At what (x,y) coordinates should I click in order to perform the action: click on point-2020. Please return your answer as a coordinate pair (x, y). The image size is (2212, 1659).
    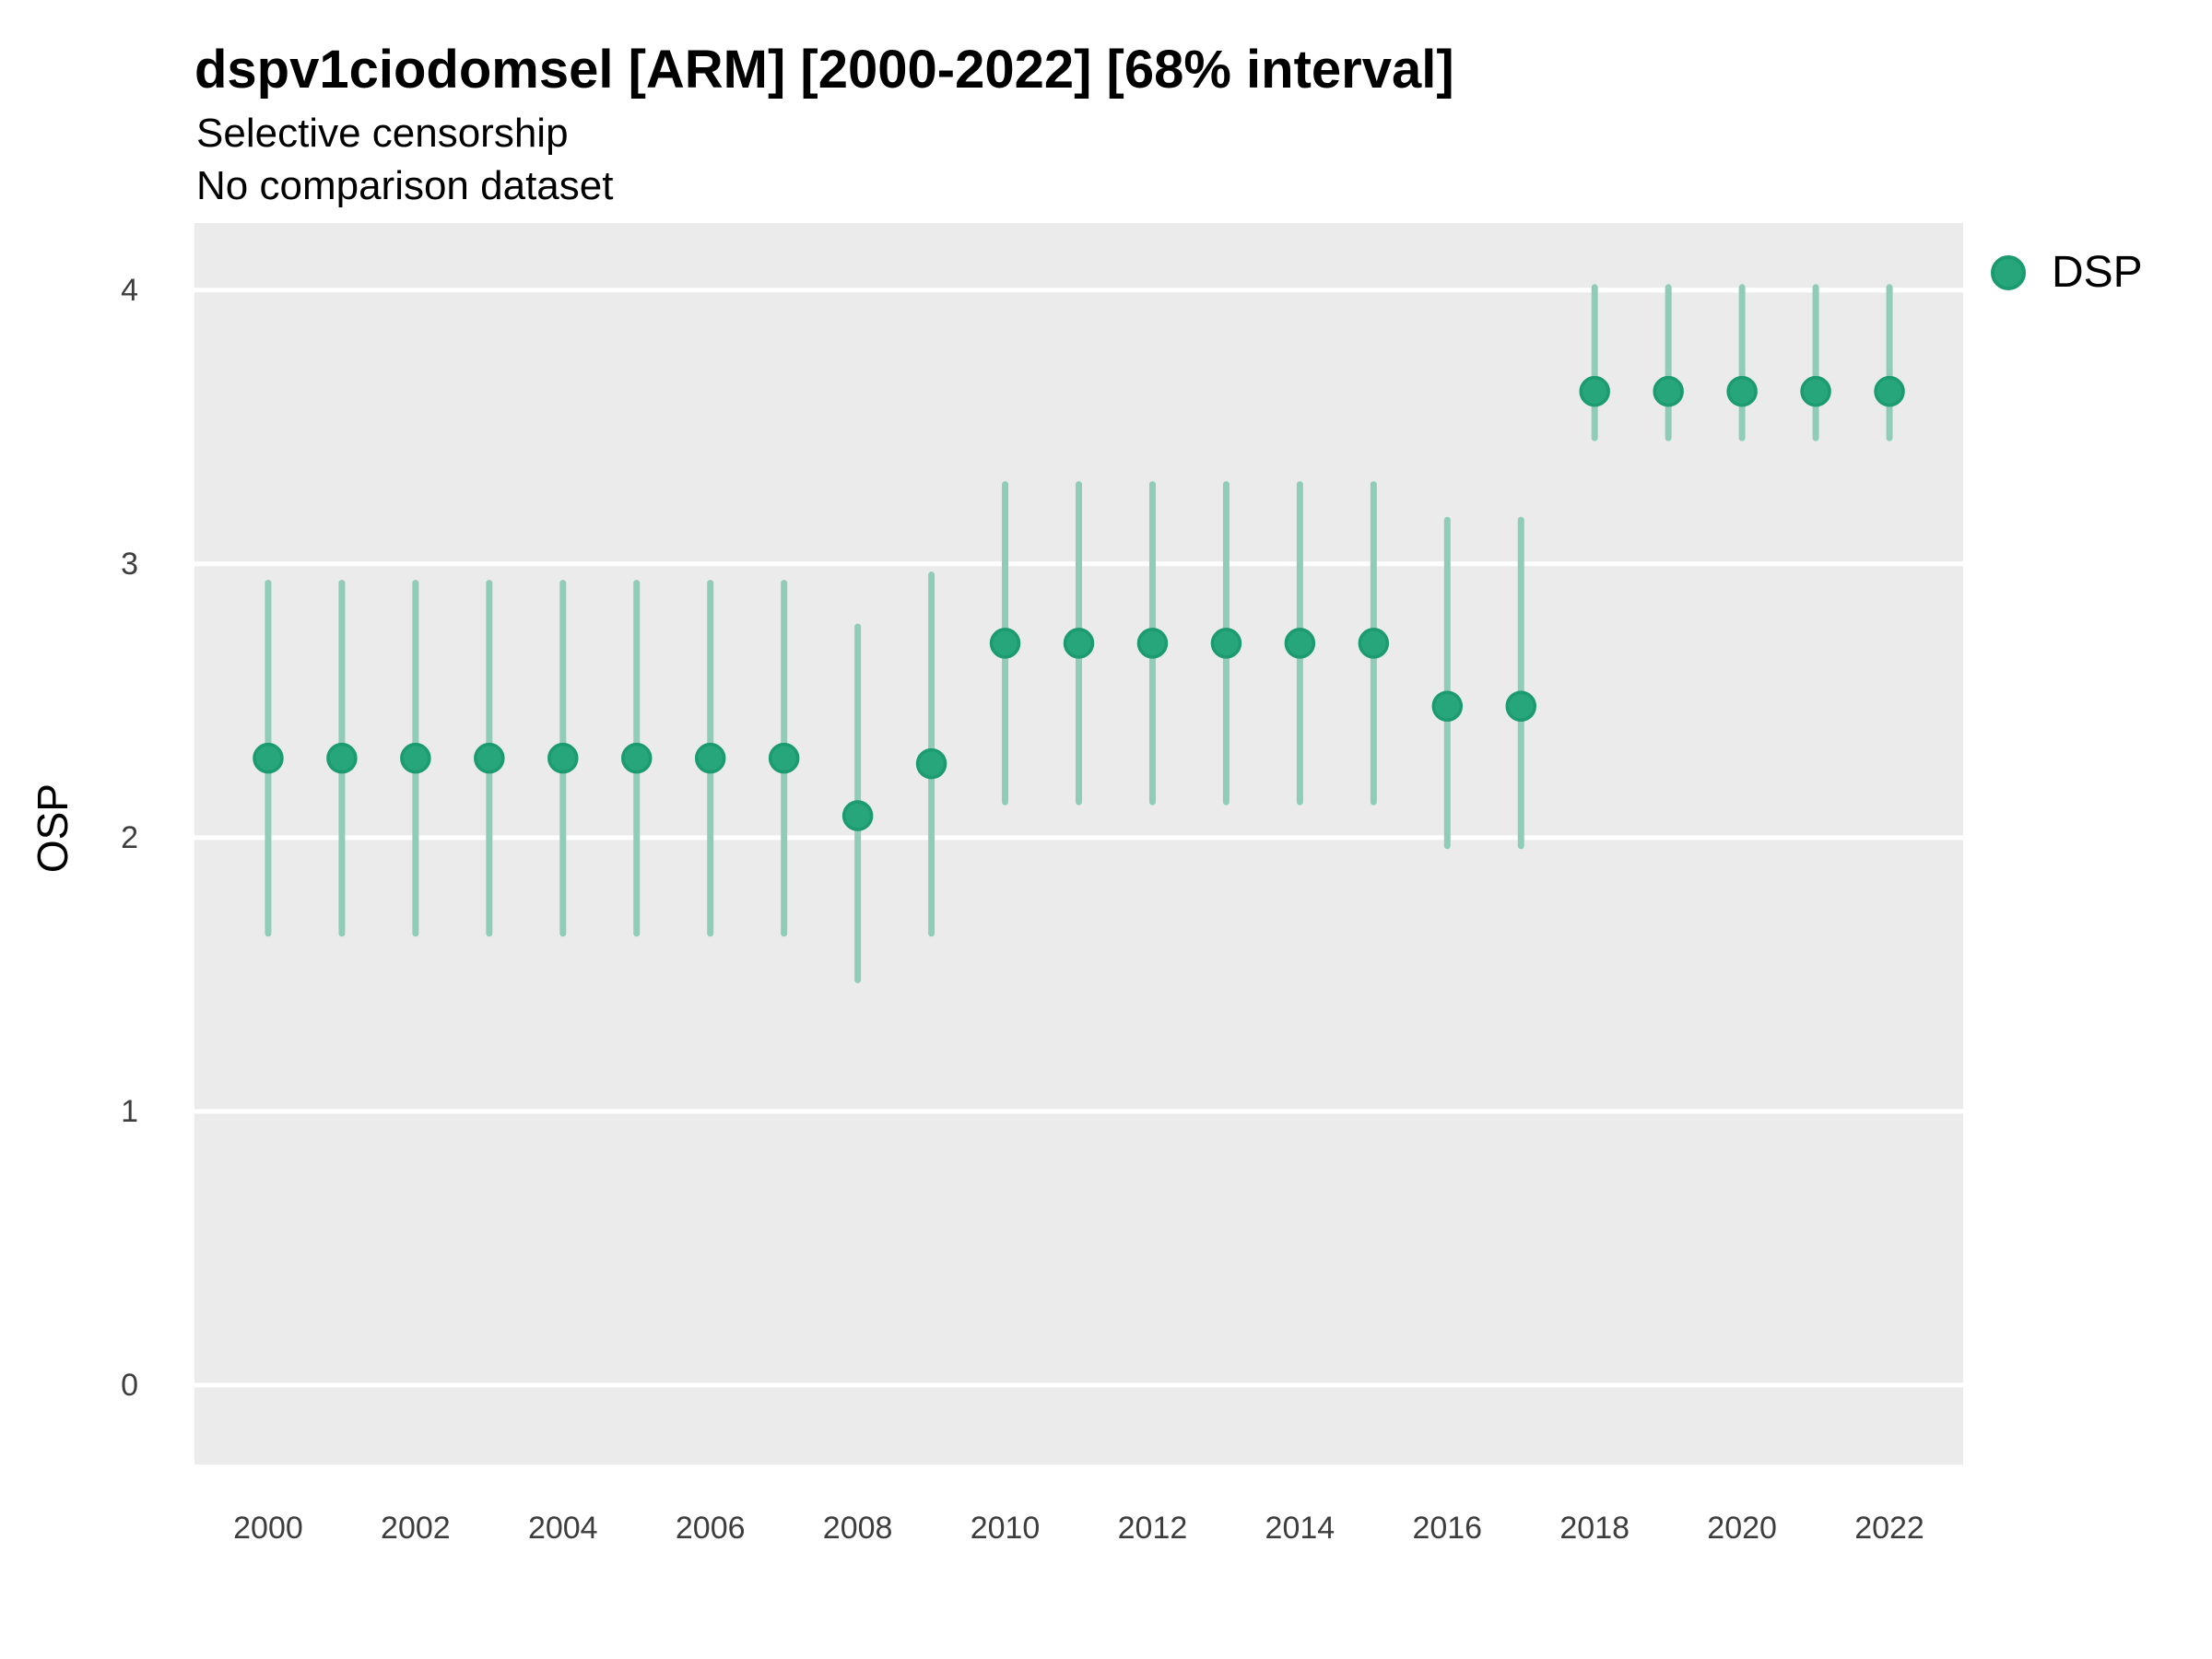
    Looking at the image, I should click on (1742, 391).